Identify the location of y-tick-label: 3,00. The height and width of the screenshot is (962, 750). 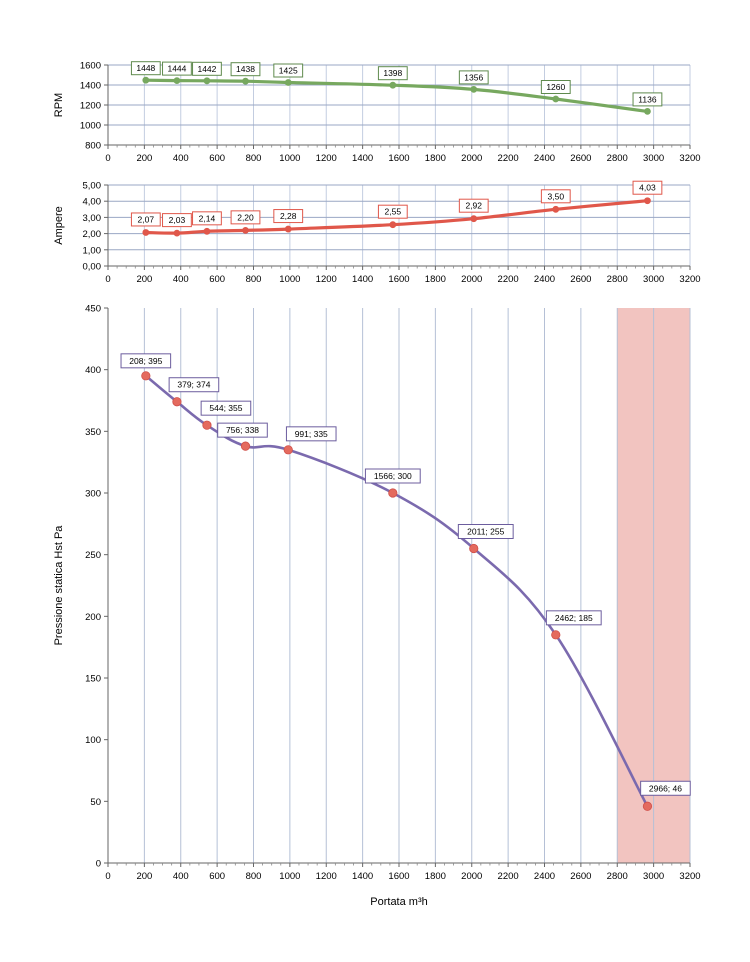
(92, 218).